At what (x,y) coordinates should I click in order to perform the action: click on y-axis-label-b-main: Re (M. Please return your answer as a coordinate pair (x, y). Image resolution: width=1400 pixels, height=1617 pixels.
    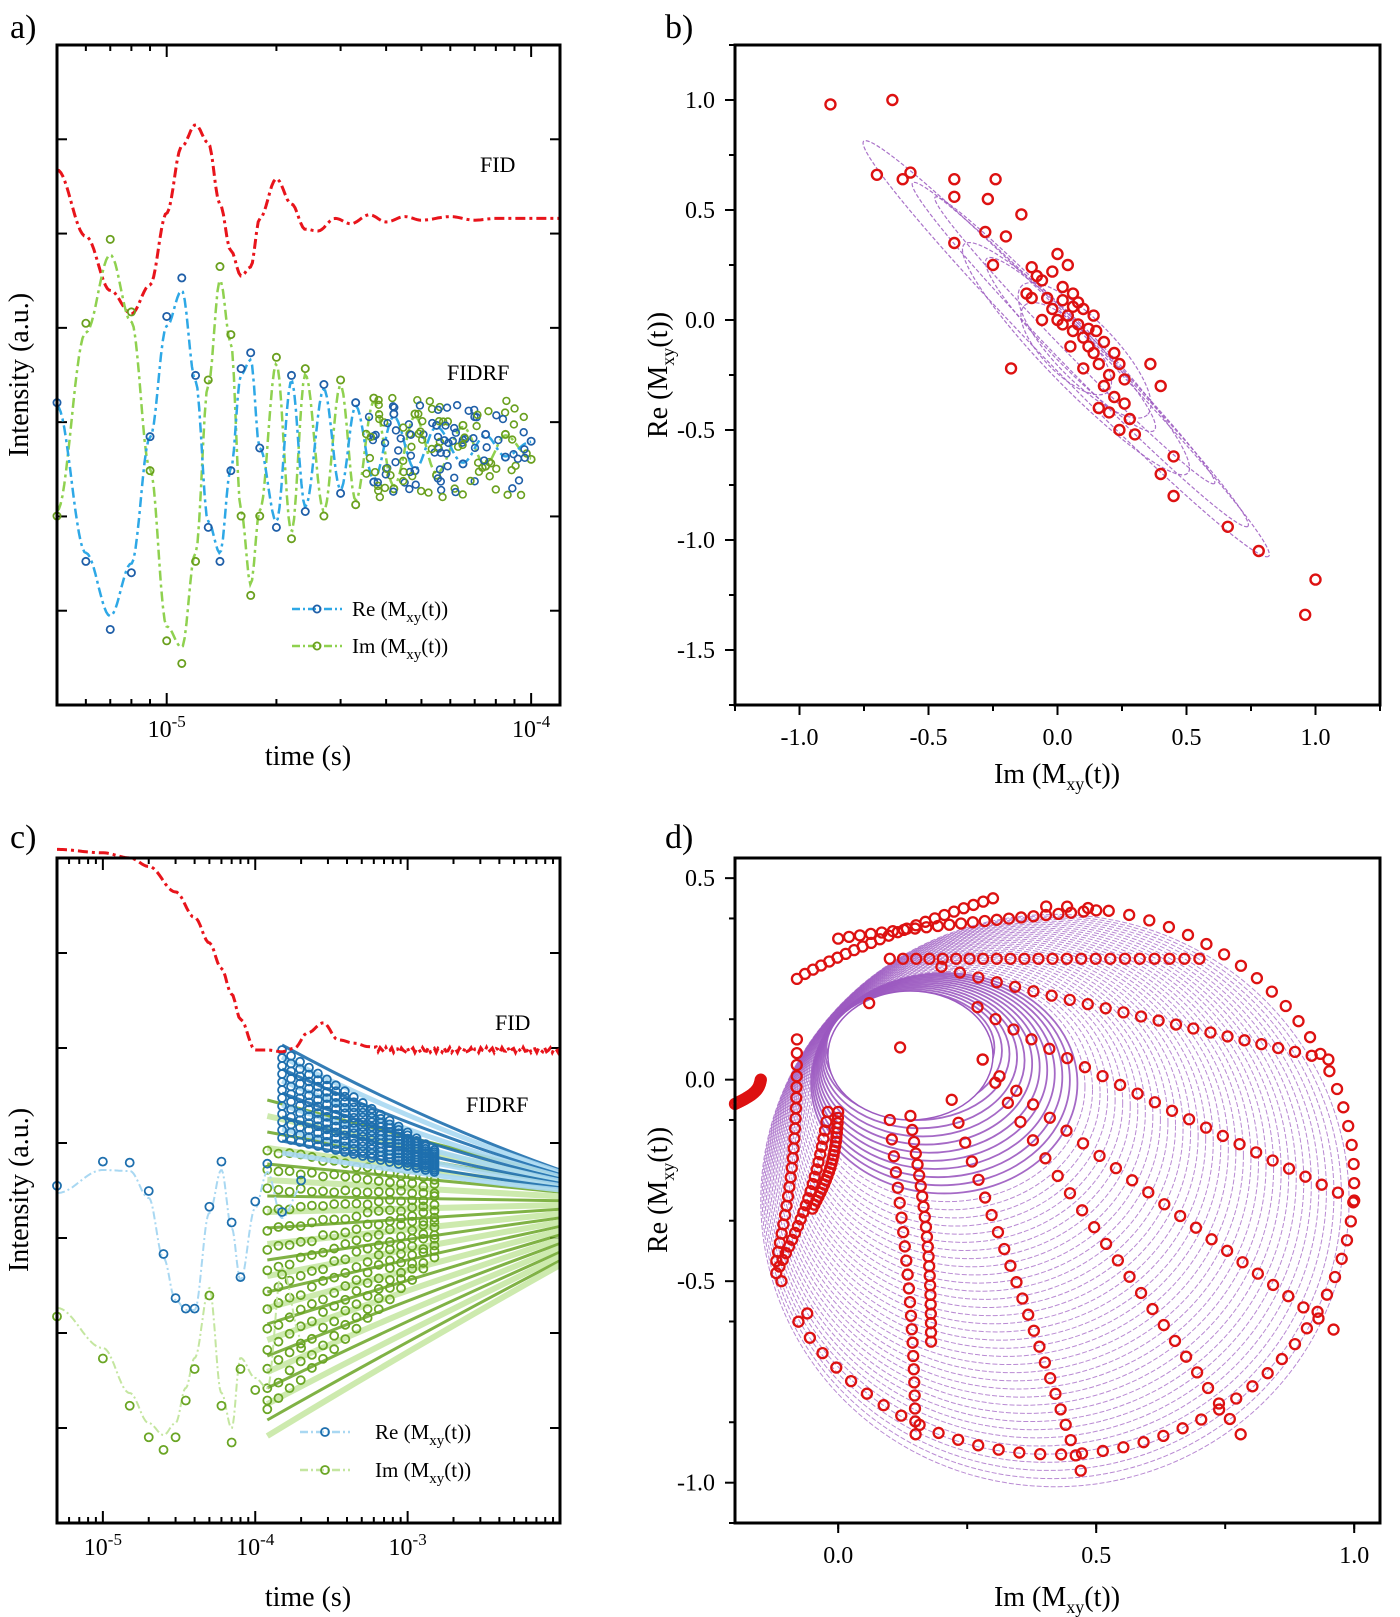
    Looking at the image, I should click on (658, 402).